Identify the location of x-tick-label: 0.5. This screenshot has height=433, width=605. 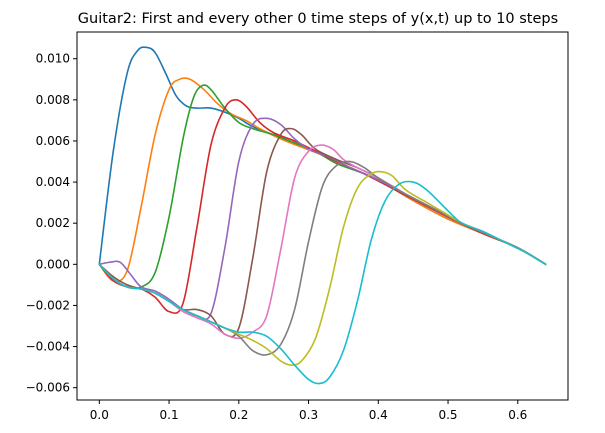
(447, 415).